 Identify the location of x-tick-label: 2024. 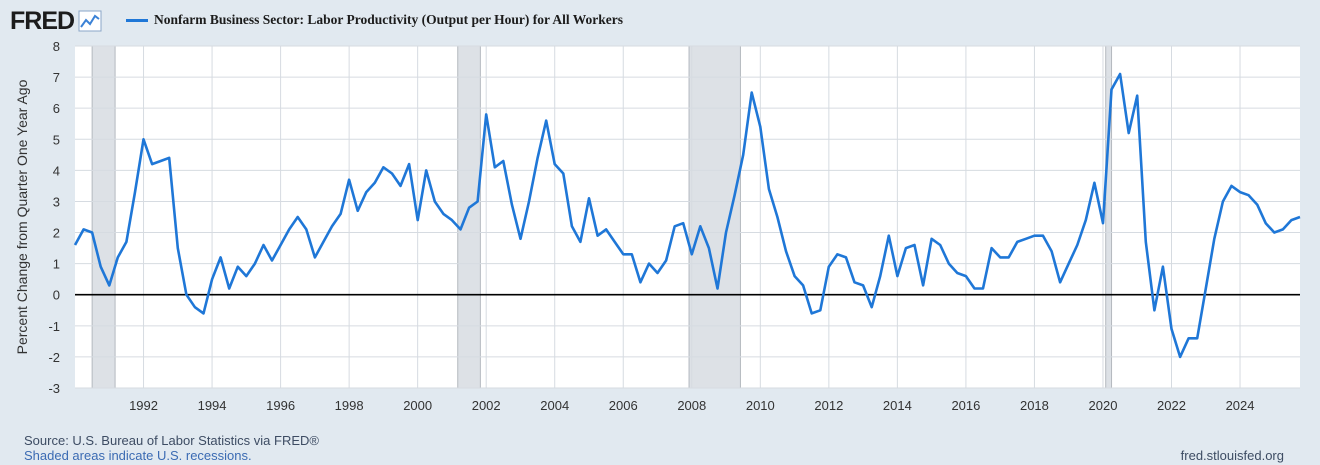
(1240, 405).